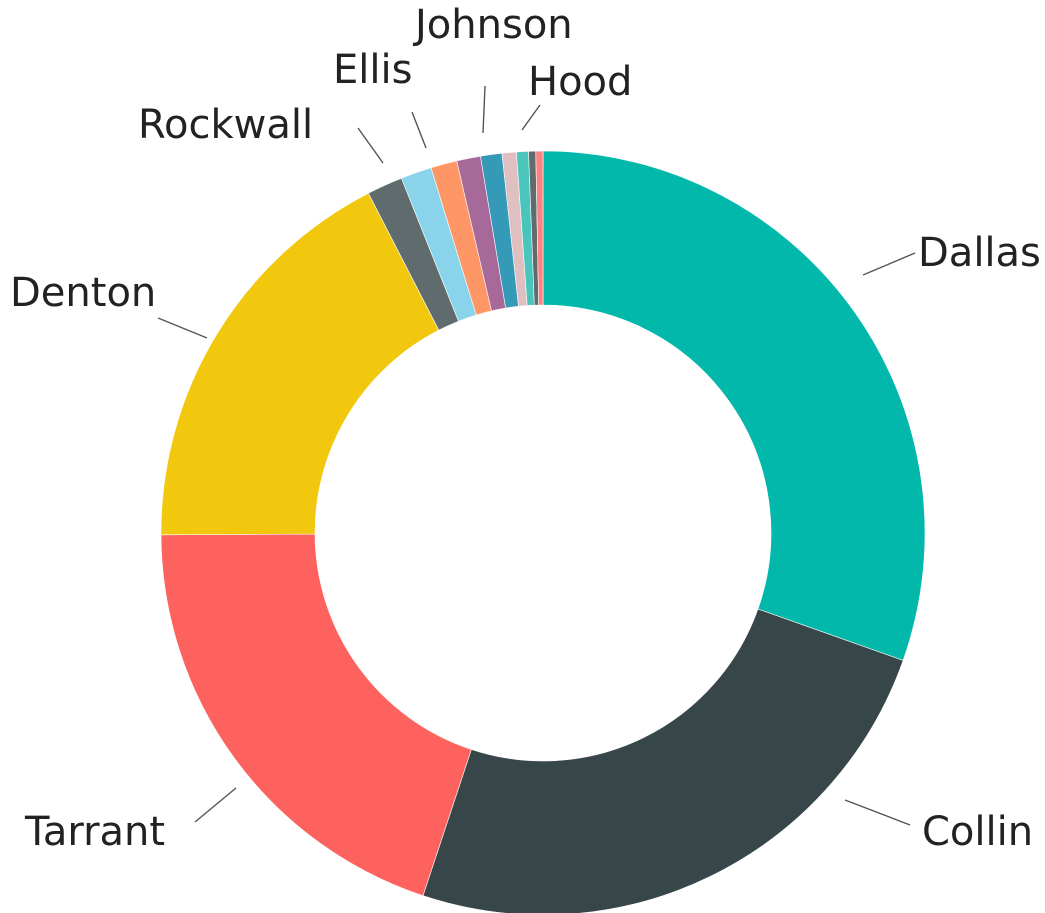 This screenshot has width=1045, height=913. I want to click on leader-line-hood, so click(531, 117).